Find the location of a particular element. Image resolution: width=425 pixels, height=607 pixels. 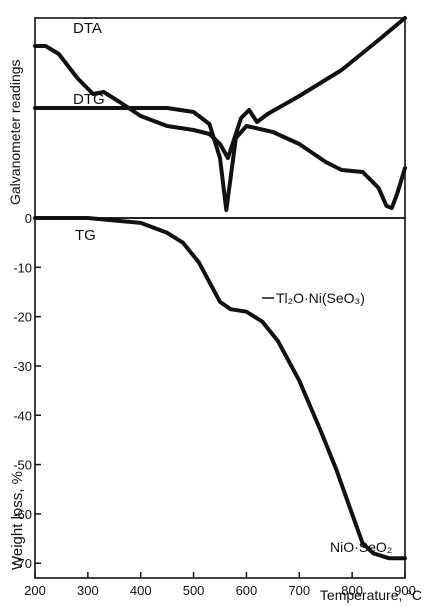

annotation-nio-seo2: NiO·SeO₂ is located at coordinates (361, 547).